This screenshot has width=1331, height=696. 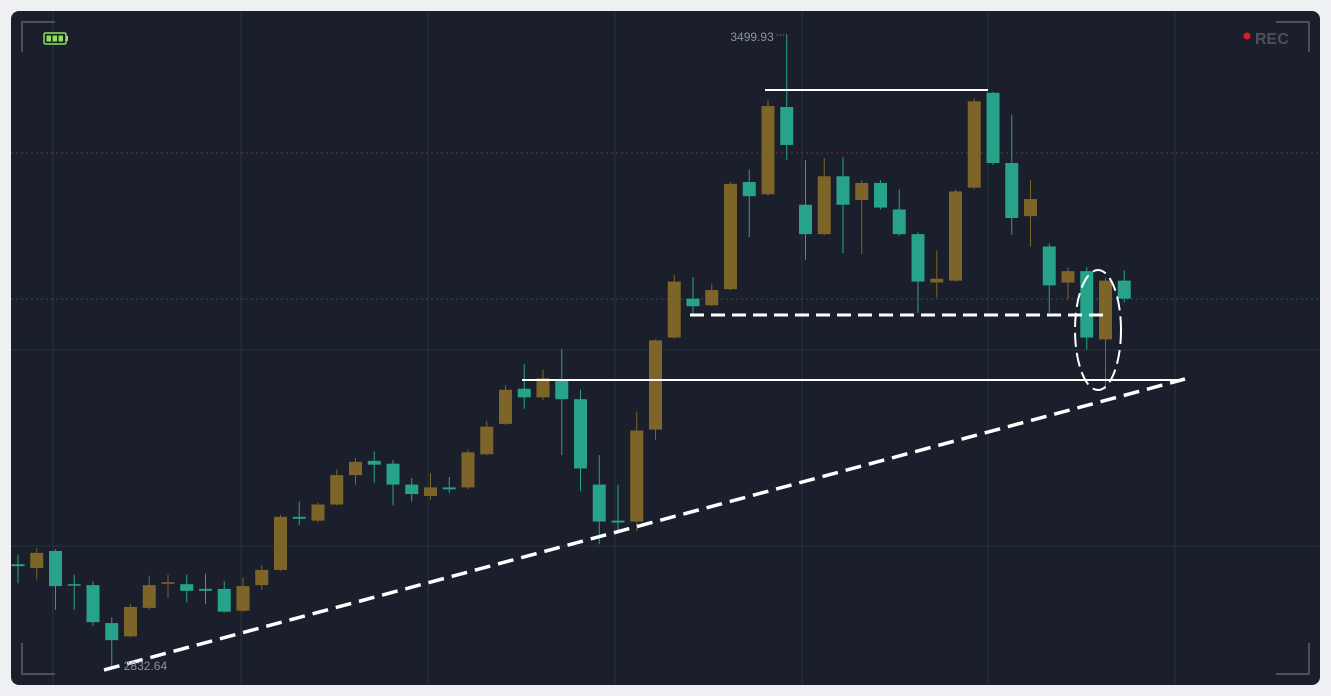 What do you see at coordinates (146, 666) in the screenshot?
I see `low-label: 2832.64` at bounding box center [146, 666].